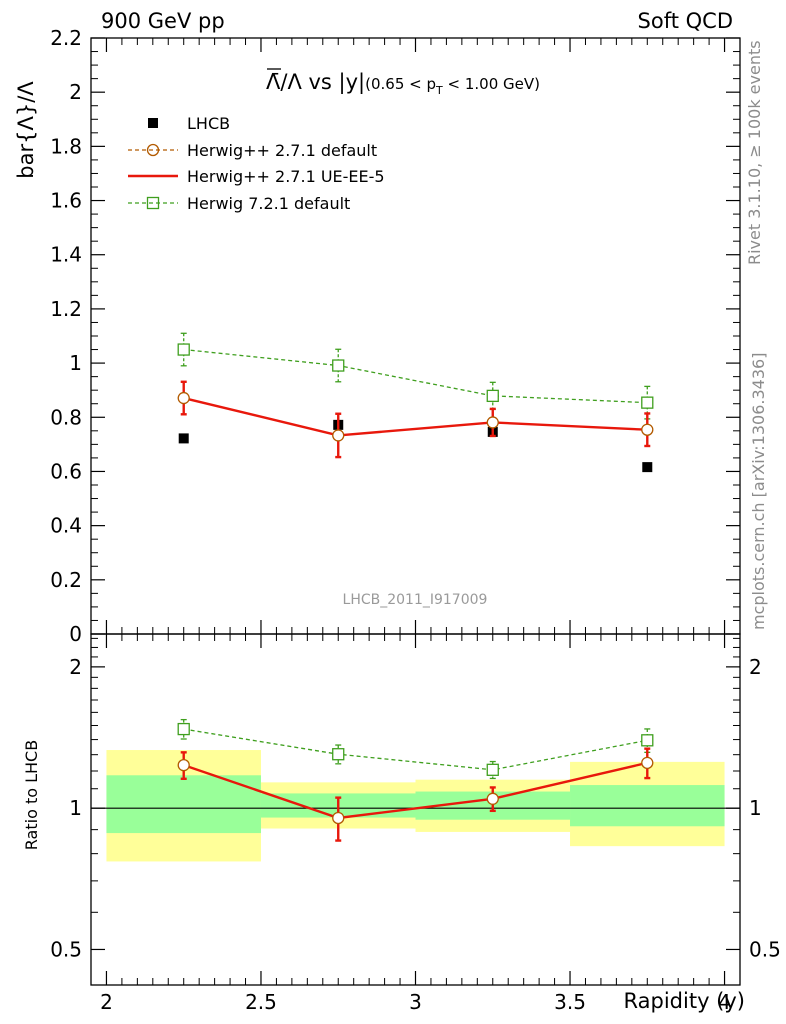 The image size is (786, 1024). I want to click on main-ytick-label-0: 0, so click(75, 634).